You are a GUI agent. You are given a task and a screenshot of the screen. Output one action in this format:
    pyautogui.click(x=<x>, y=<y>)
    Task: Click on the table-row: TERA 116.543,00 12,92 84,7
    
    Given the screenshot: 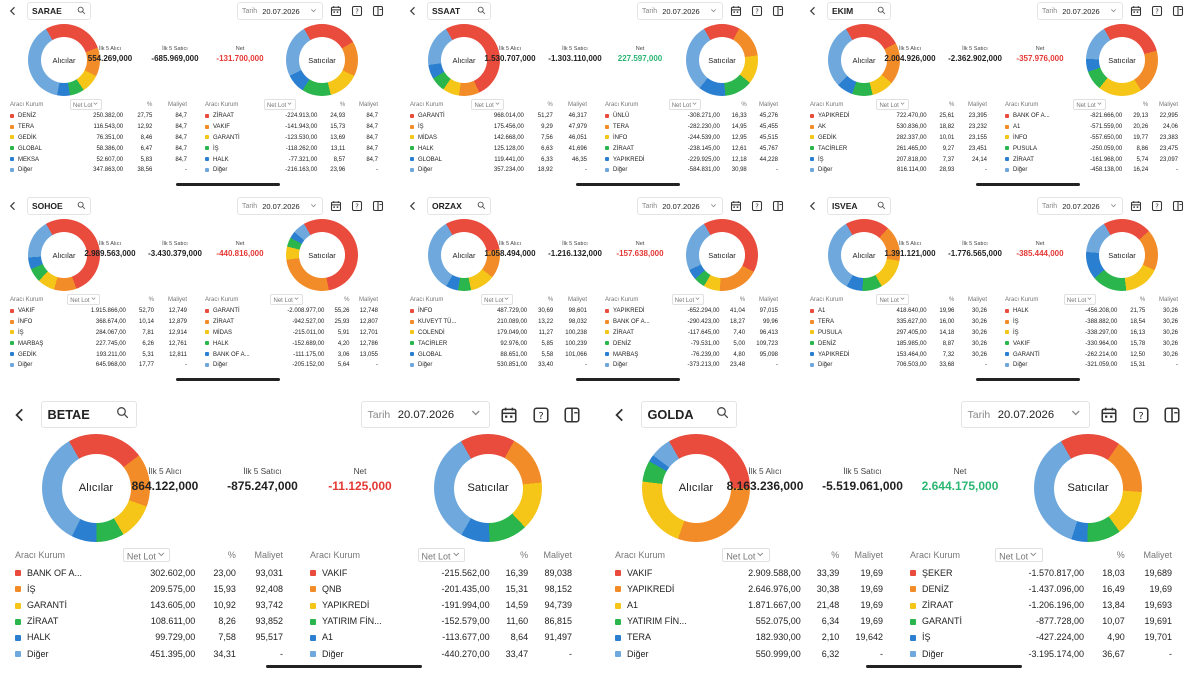 What is the action you would take?
    pyautogui.click(x=97, y=127)
    